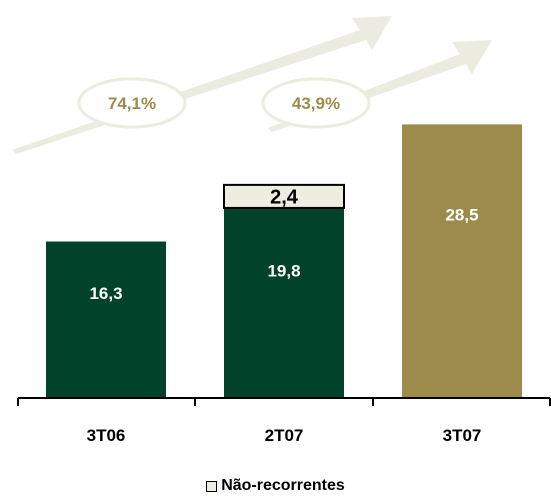 The width and height of the screenshot is (551, 496). Describe the element at coordinates (106, 435) in the screenshot. I see `x-tick-label: 3T06` at that location.